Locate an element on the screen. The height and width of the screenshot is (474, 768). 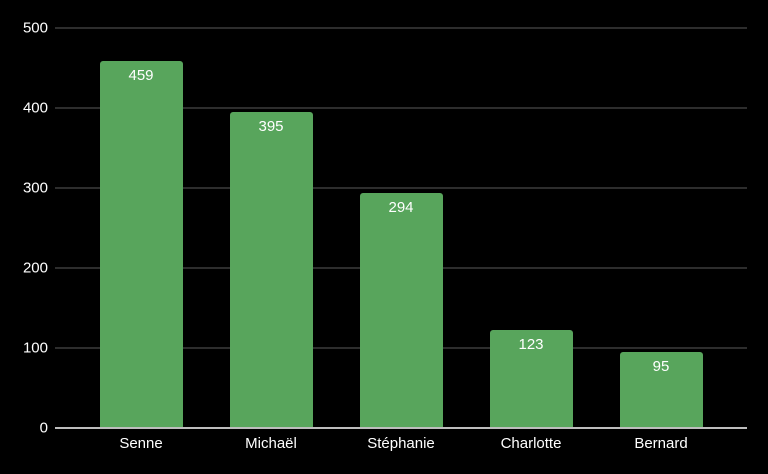
y-tick-label: 200 is located at coordinates (35, 268).